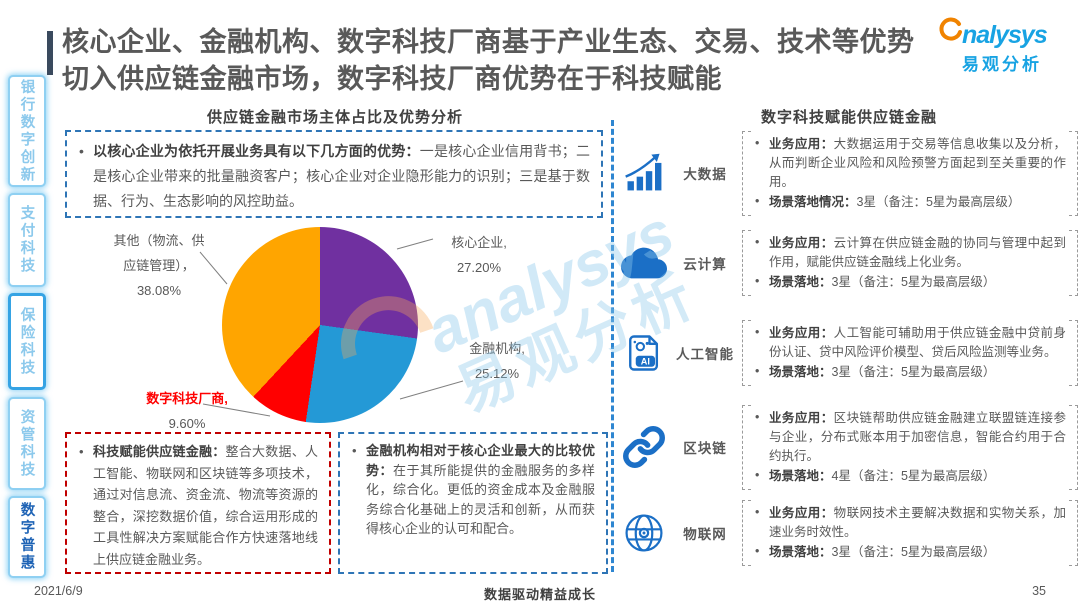  I want to click on logo-swirl-icon, so click(951, 31).